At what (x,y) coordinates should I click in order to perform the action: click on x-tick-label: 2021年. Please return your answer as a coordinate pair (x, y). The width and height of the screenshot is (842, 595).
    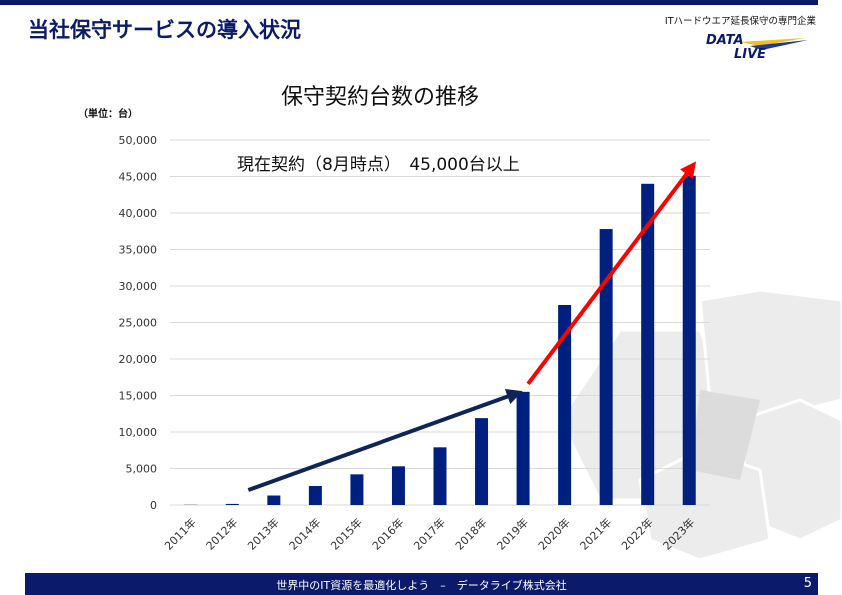
    Looking at the image, I should click on (595, 533).